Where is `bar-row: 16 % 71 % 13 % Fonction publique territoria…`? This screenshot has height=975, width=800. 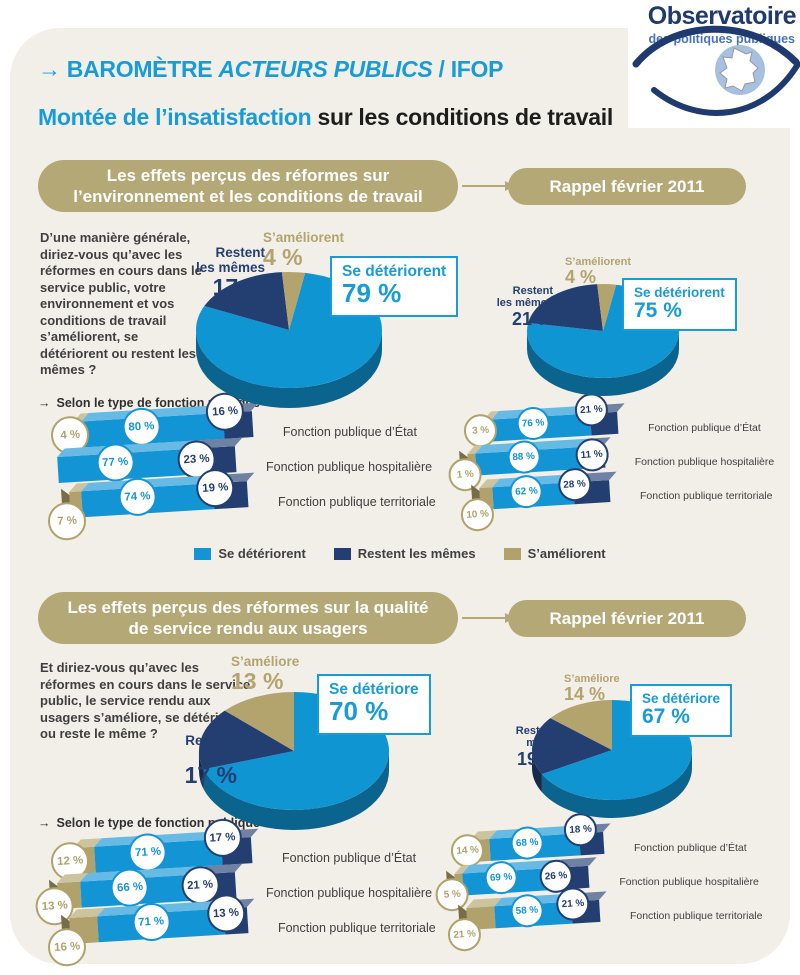
bar-row: 16 % 71 % 13 % Fonction publique territoria… is located at coordinates (241, 930).